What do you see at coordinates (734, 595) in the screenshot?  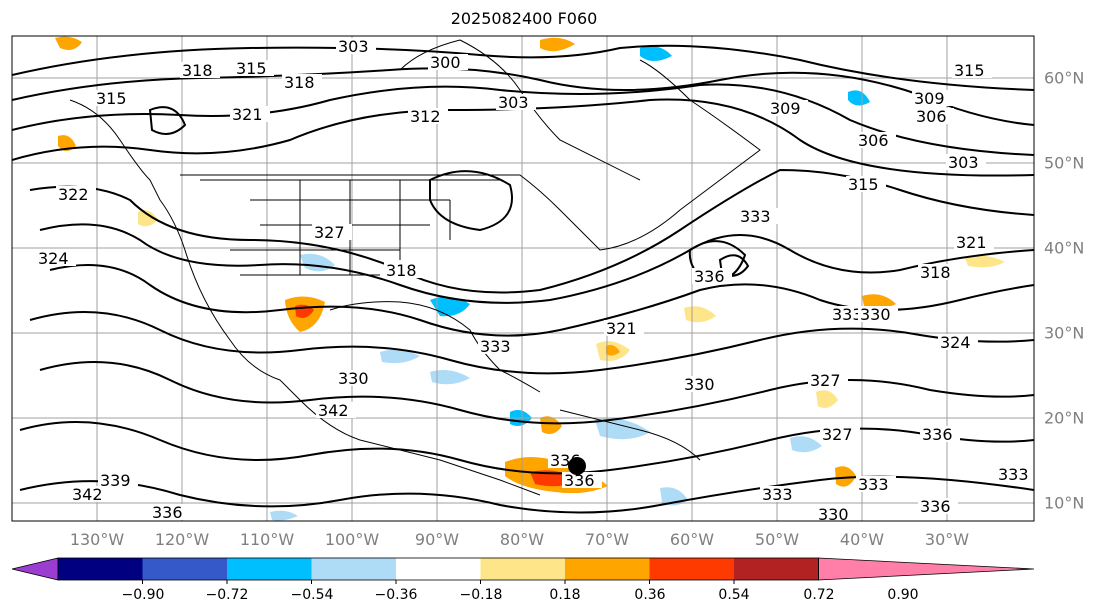 I see `colorbar-tick-label: 0.54` at bounding box center [734, 595].